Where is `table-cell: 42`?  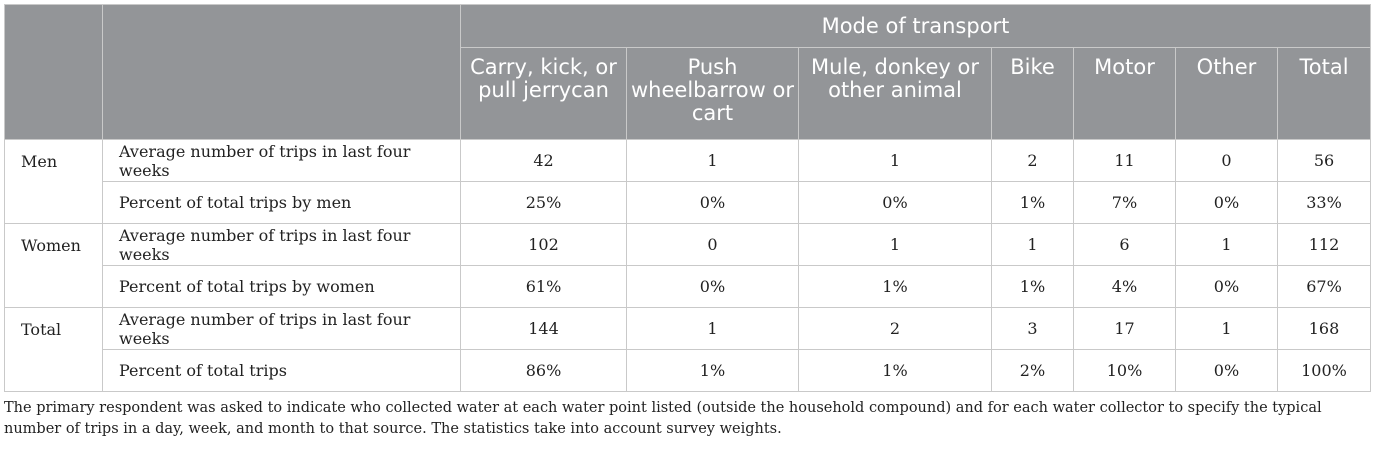 table-cell: 42 is located at coordinates (543, 160).